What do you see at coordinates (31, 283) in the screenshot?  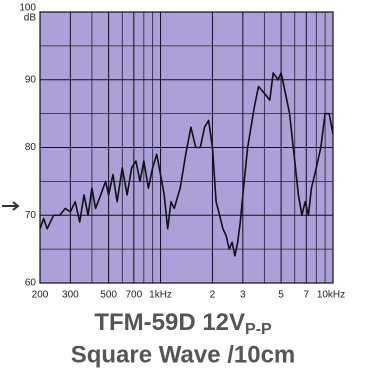 I see `y-tick-label: 60` at bounding box center [31, 283].